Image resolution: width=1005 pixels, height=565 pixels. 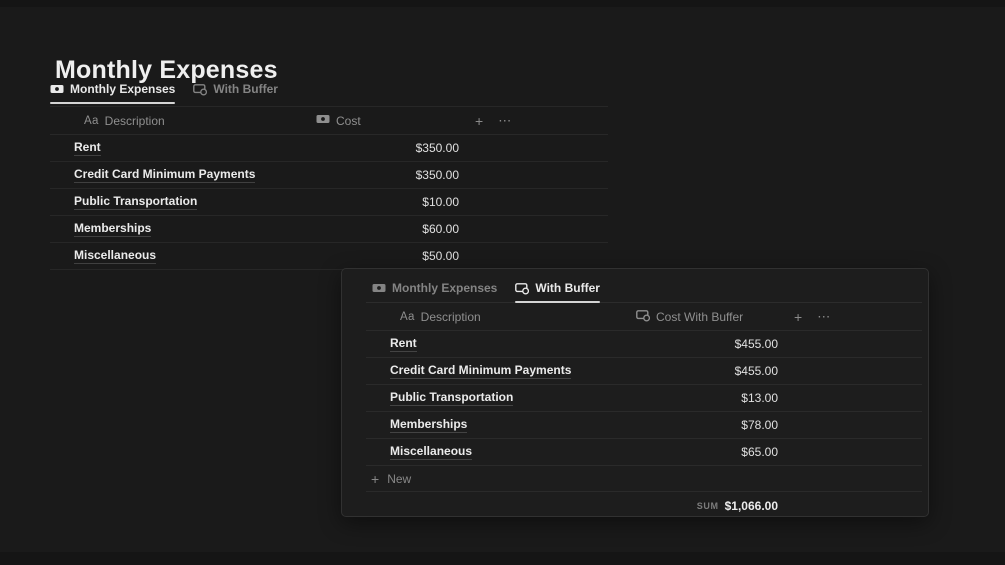 What do you see at coordinates (644, 452) in the screenshot?
I see `table-row: Miscellaneous $65.00` at bounding box center [644, 452].